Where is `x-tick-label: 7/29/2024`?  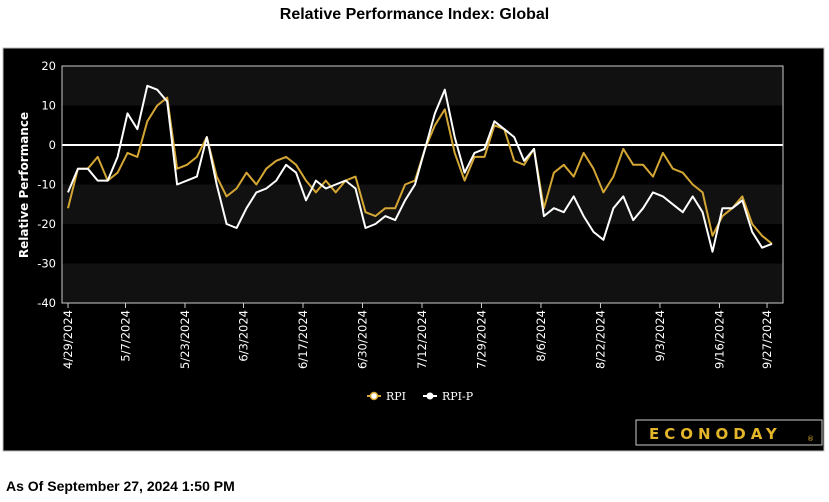 x-tick-label: 7/29/2024 is located at coordinates (481, 339).